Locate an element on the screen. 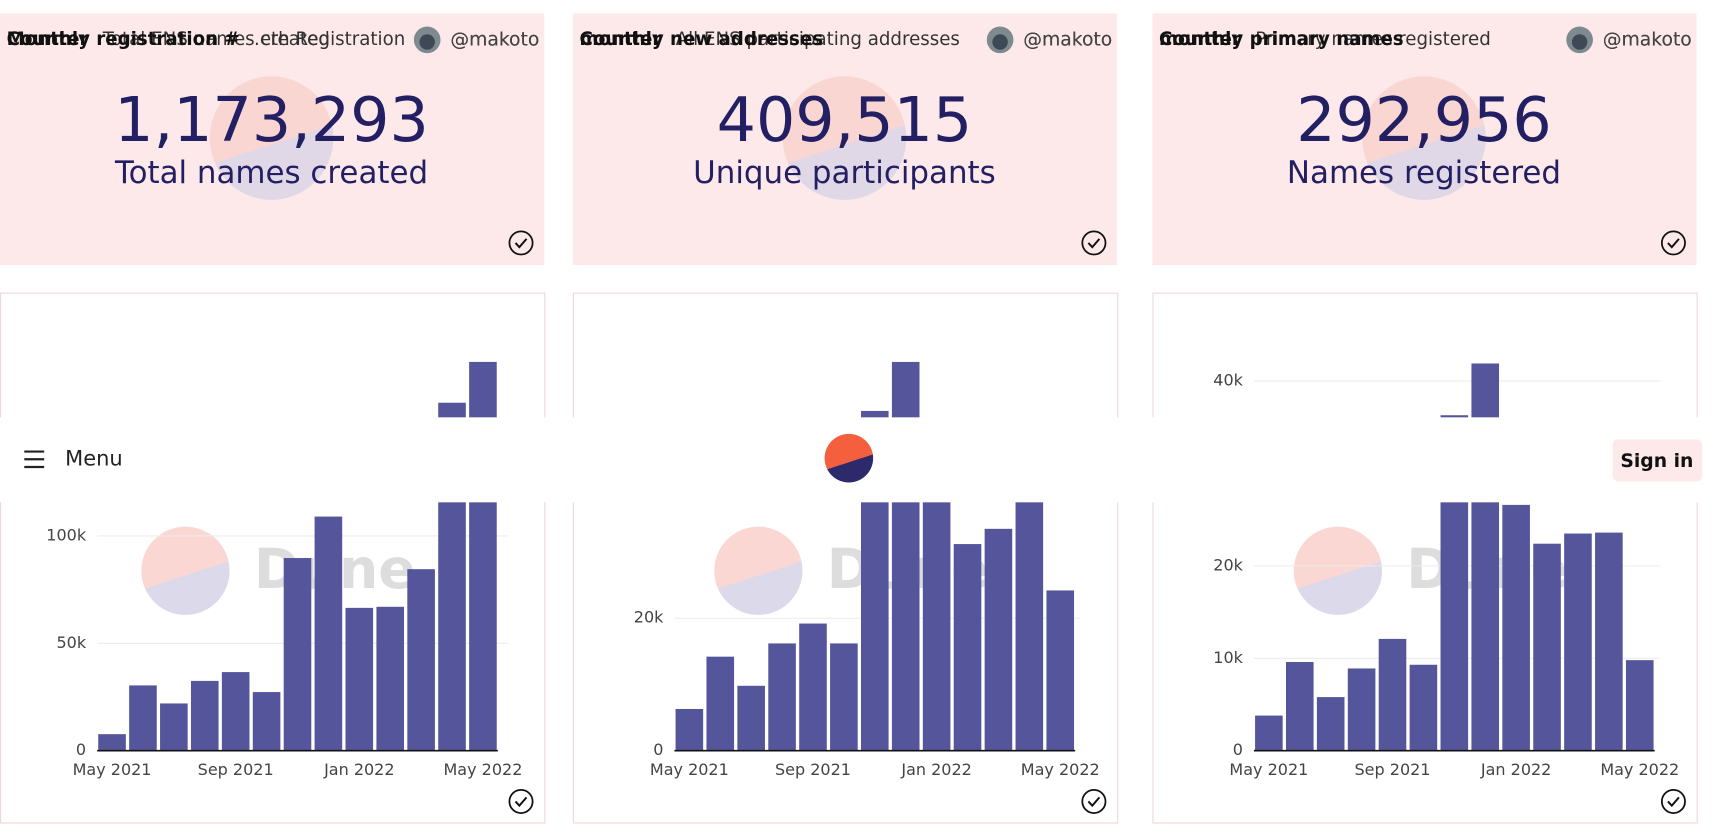 The height and width of the screenshot is (838, 1722). dune-logo is located at coordinates (849, 458).